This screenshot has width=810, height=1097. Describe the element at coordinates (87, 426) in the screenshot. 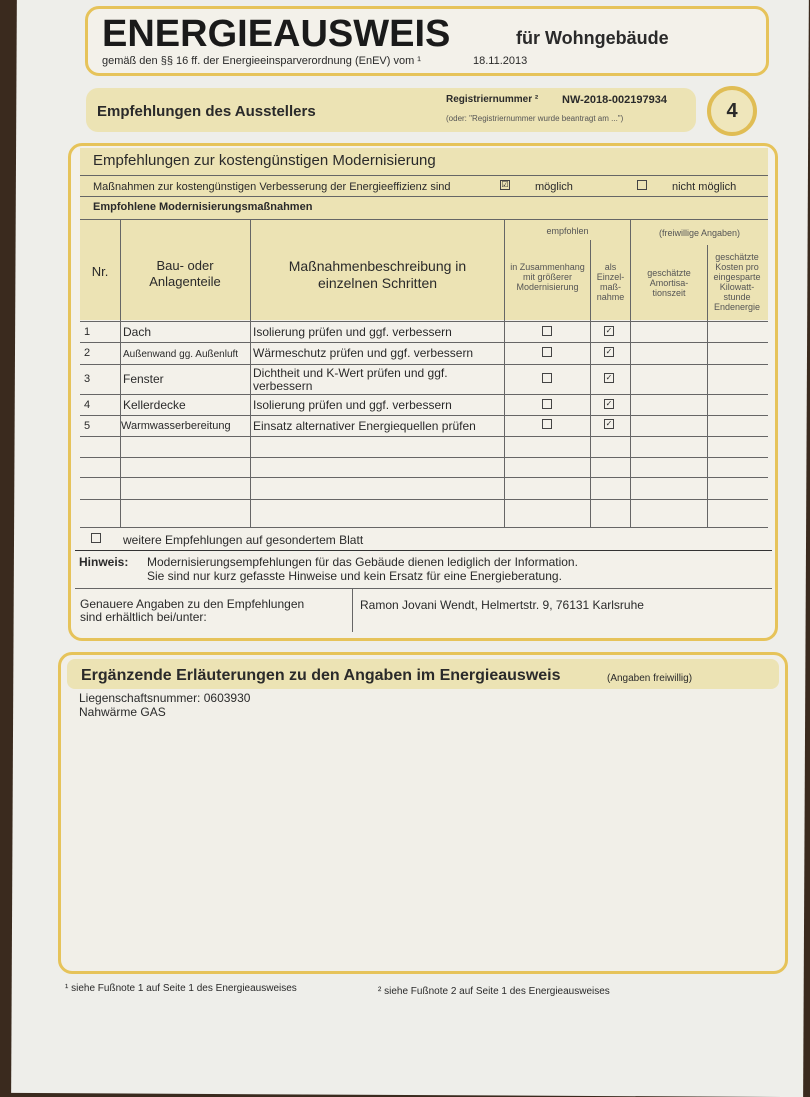

I see `row-nr: 5` at that location.